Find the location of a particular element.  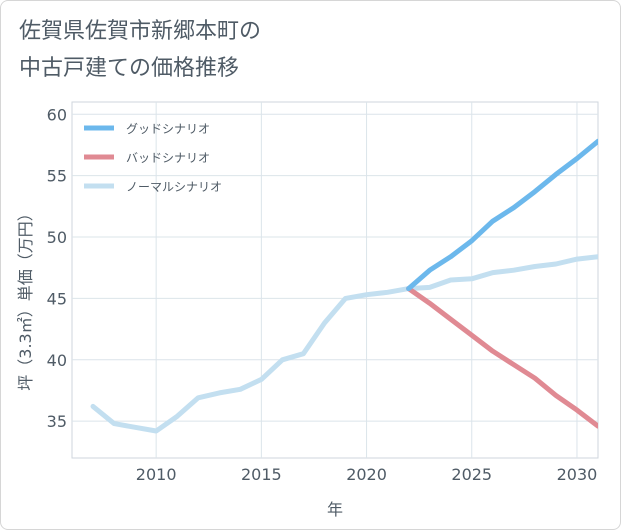

x-tick-labels: 2010 2015 2020 2025 2030 is located at coordinates (367, 474).